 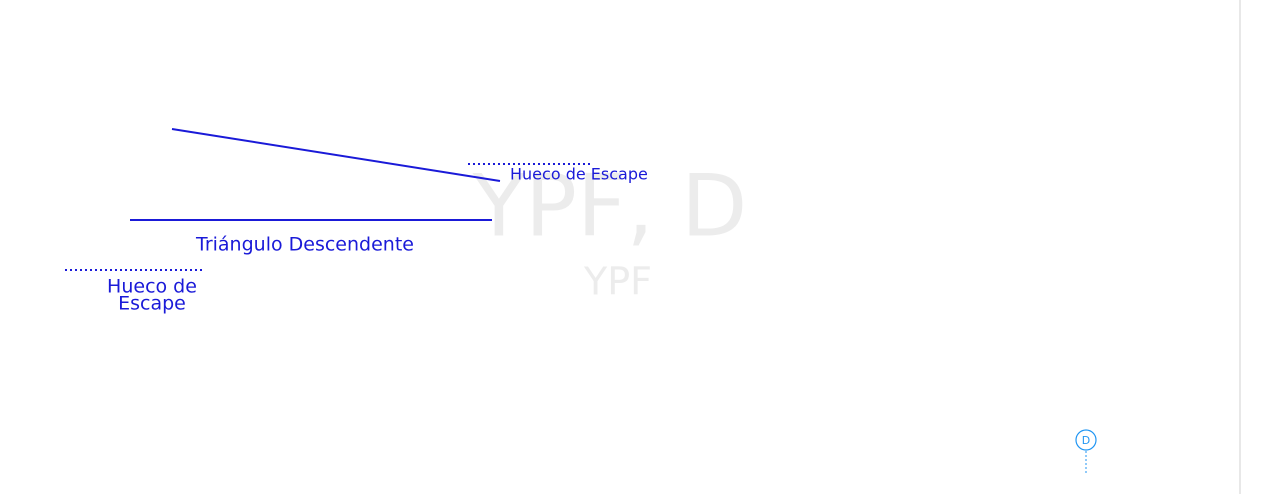 What do you see at coordinates (152, 287) in the screenshot?
I see `annotation: Hueco de` at bounding box center [152, 287].